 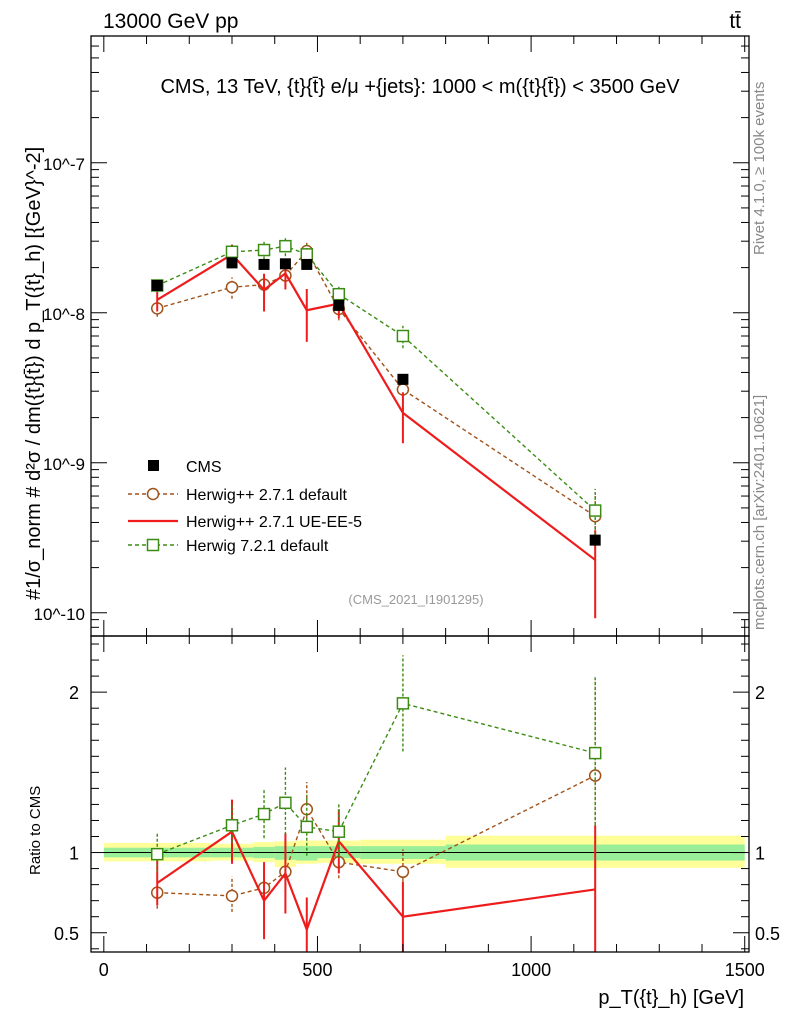 I want to click on ratio-y-axis-label: Ratio to CMS, so click(x=35, y=830).